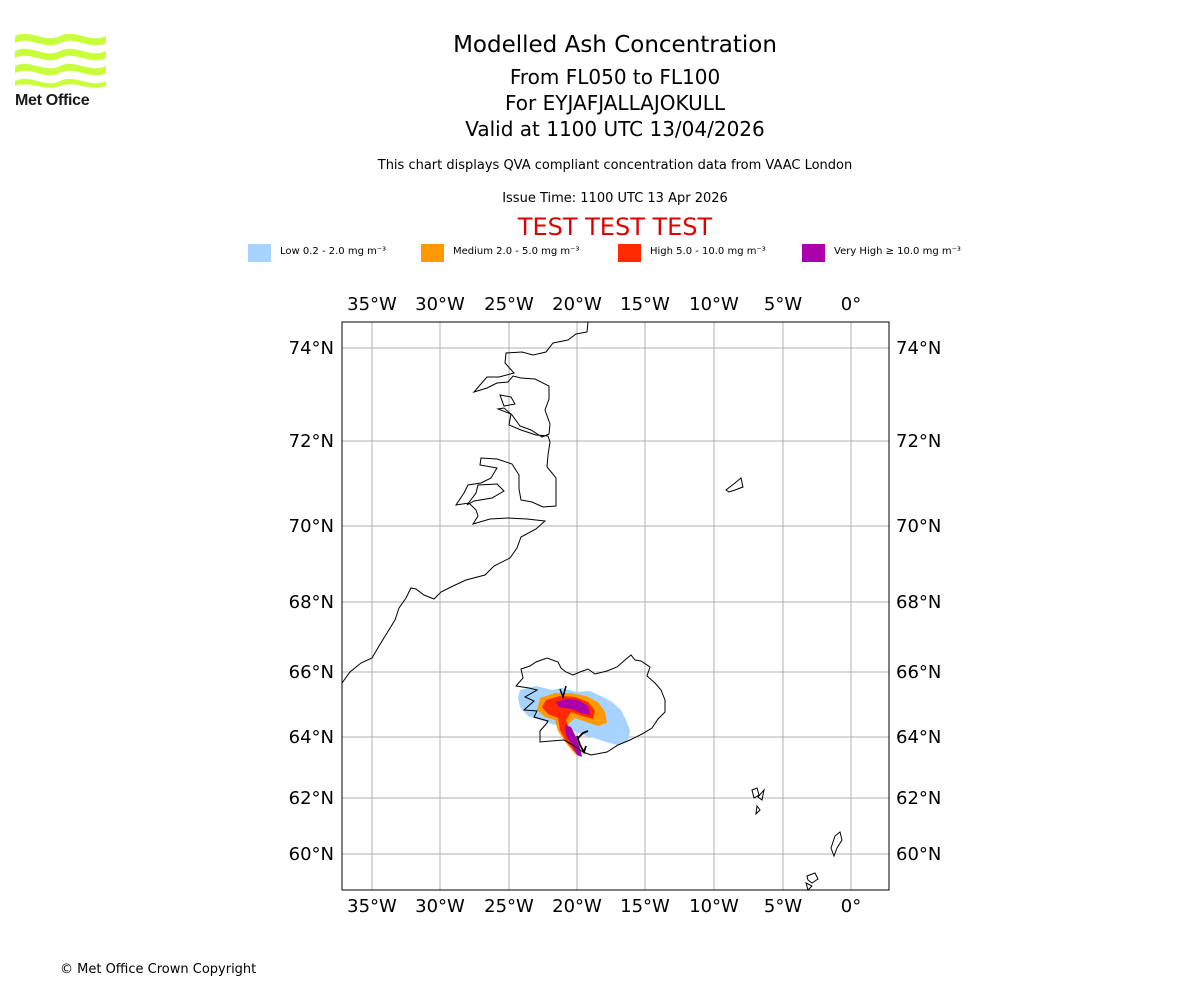 Image resolution: width=1200 pixels, height=1000 pixels. What do you see at coordinates (60, 60) in the screenshot?
I see `met-office-logo` at bounding box center [60, 60].